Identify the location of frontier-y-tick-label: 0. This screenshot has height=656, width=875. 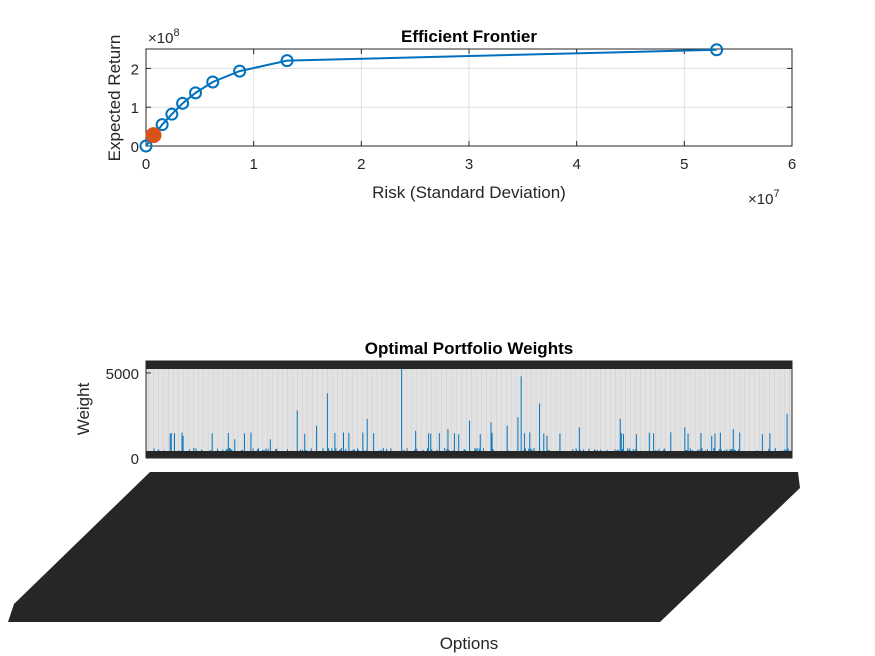
(135, 147).